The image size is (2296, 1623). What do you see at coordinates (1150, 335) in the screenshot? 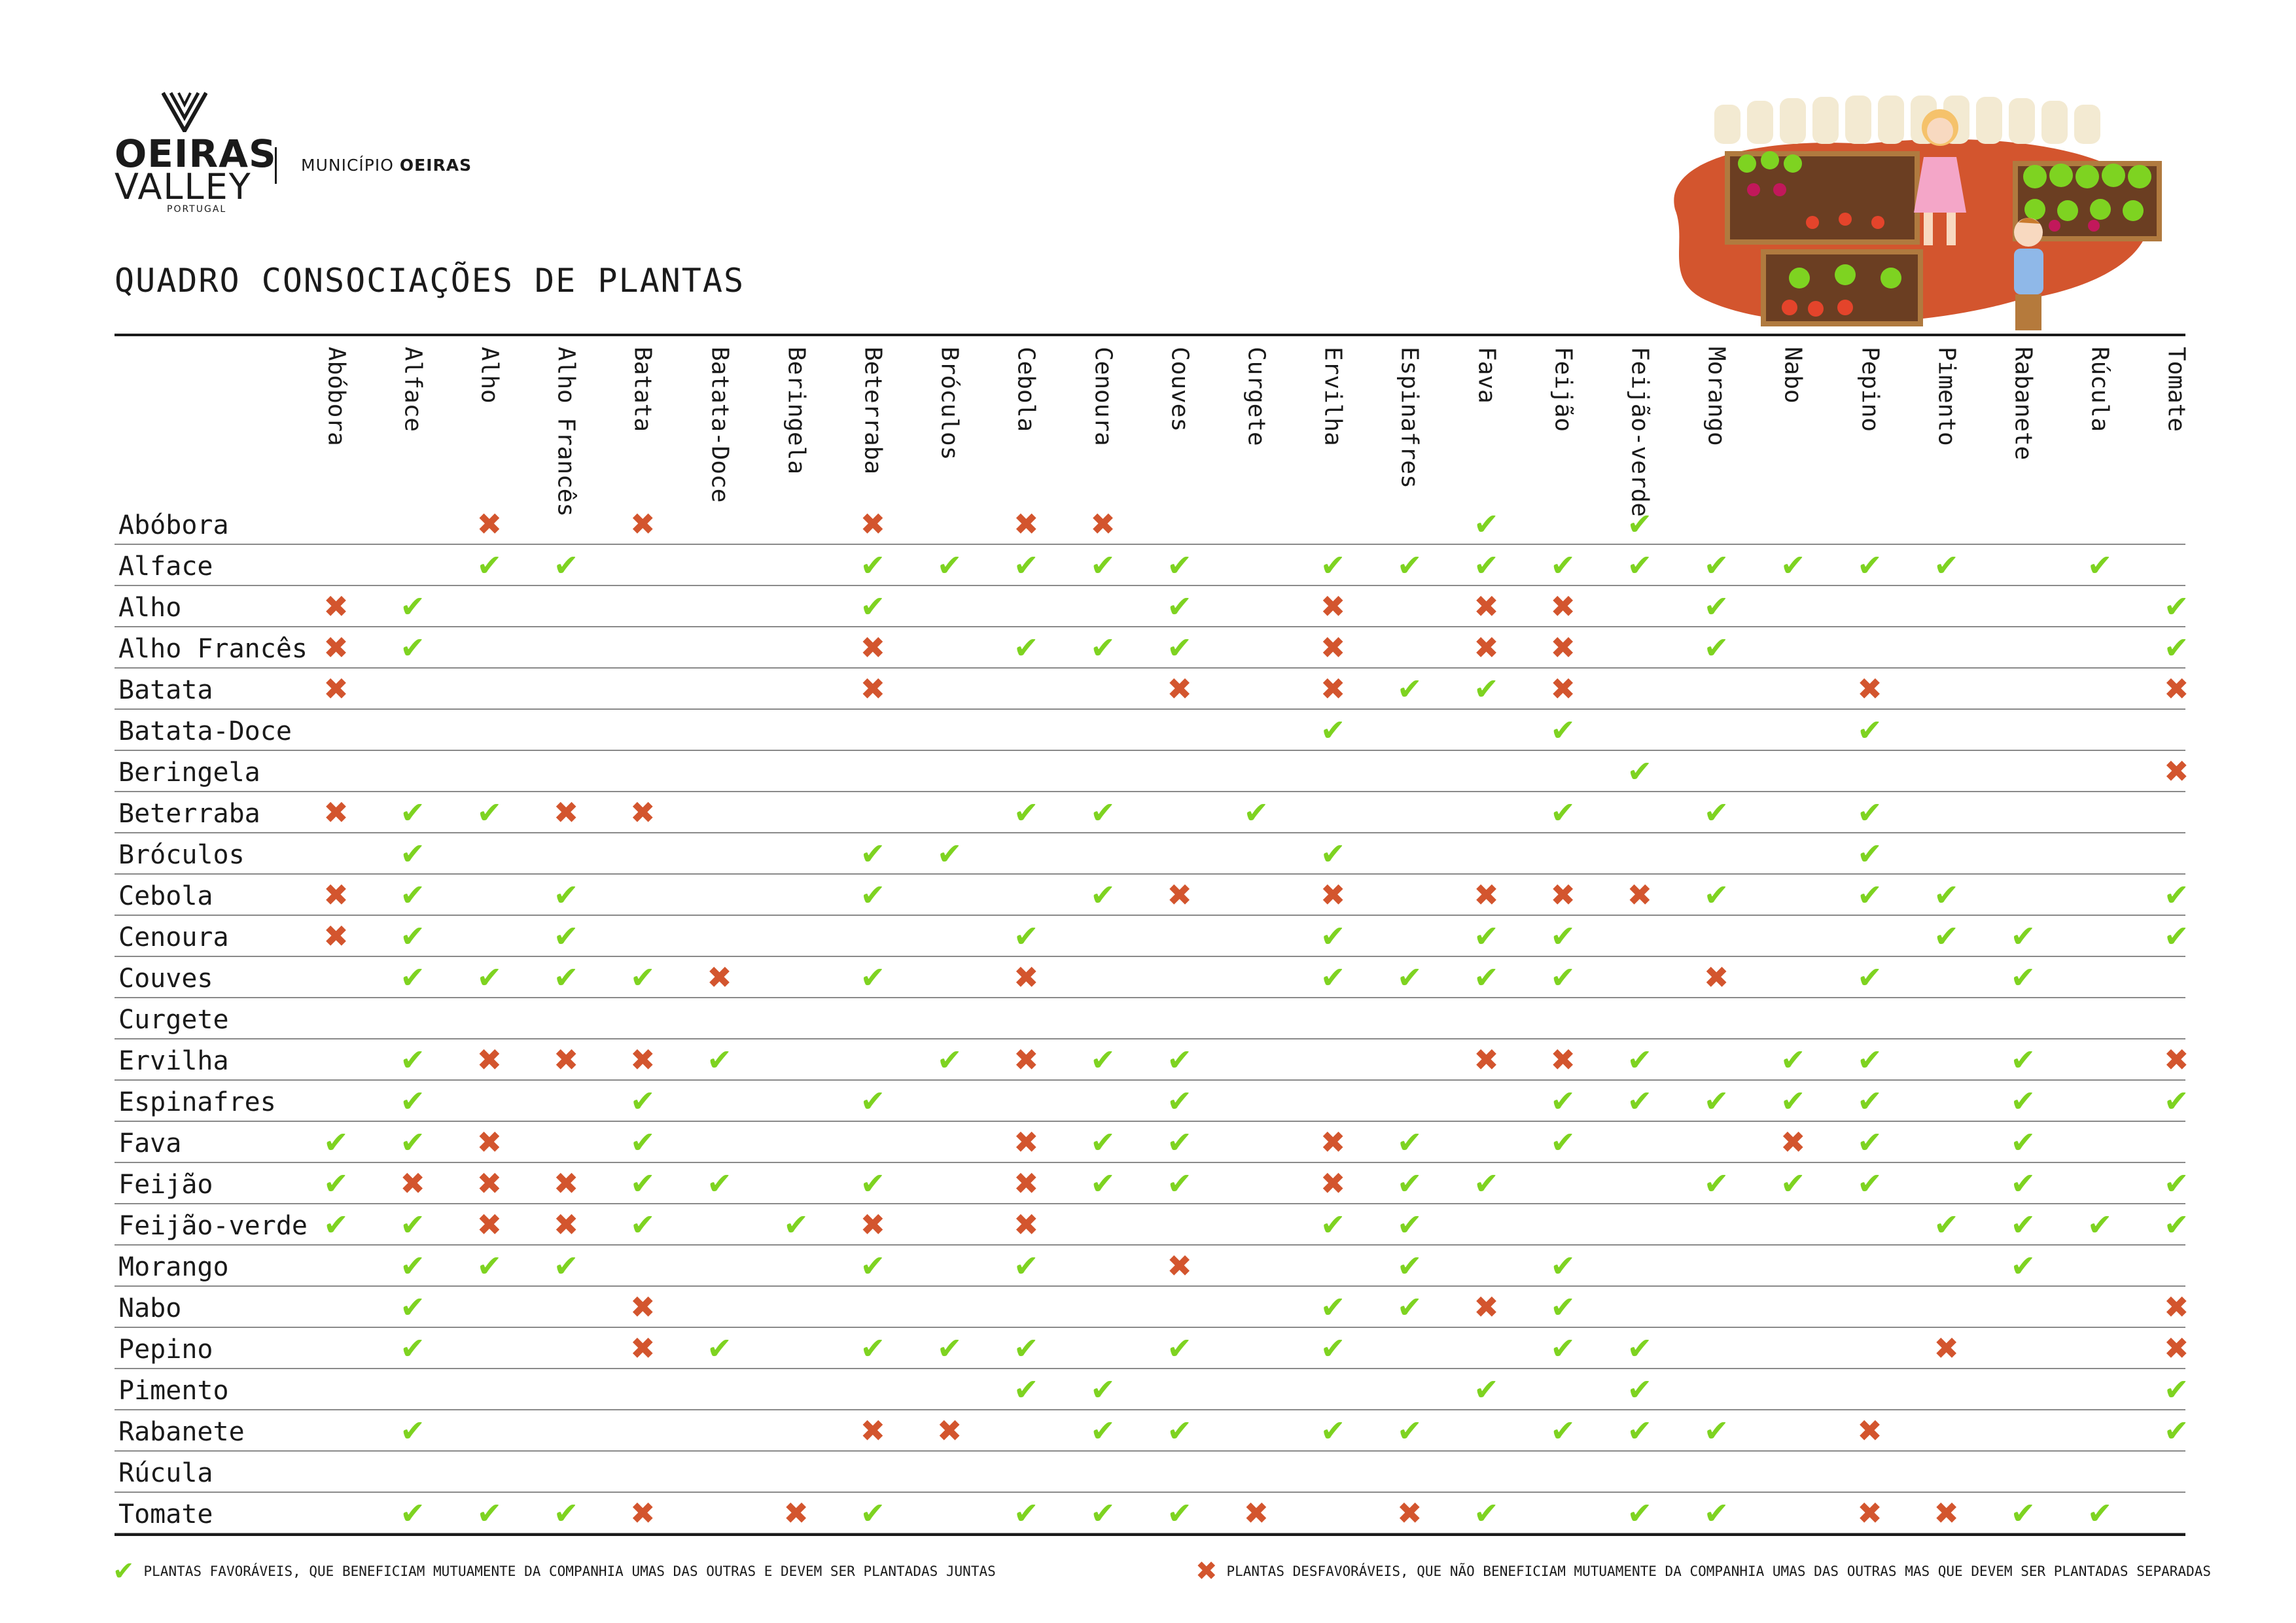
I see `table-top-rule` at bounding box center [1150, 335].